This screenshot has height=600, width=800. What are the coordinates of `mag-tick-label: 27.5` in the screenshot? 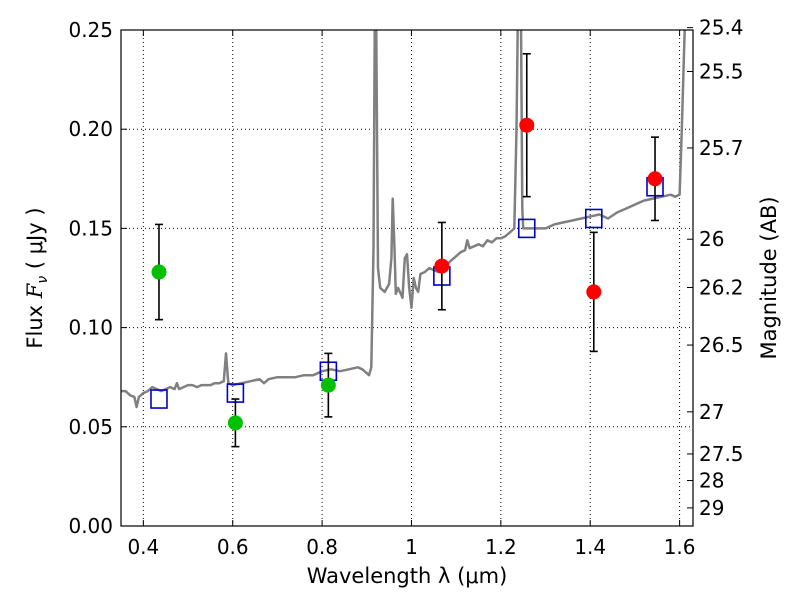 It's located at (721, 454).